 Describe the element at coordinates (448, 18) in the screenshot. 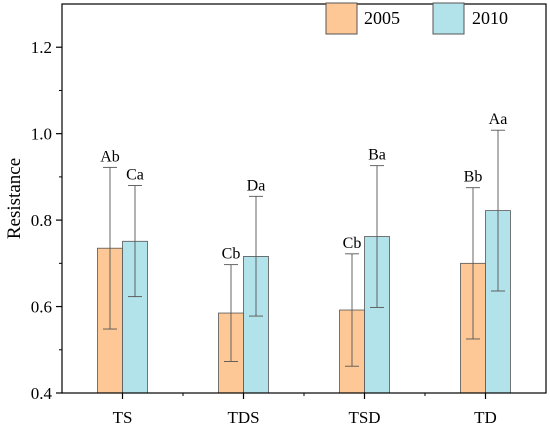

I see `legend-swatch-2010` at that location.